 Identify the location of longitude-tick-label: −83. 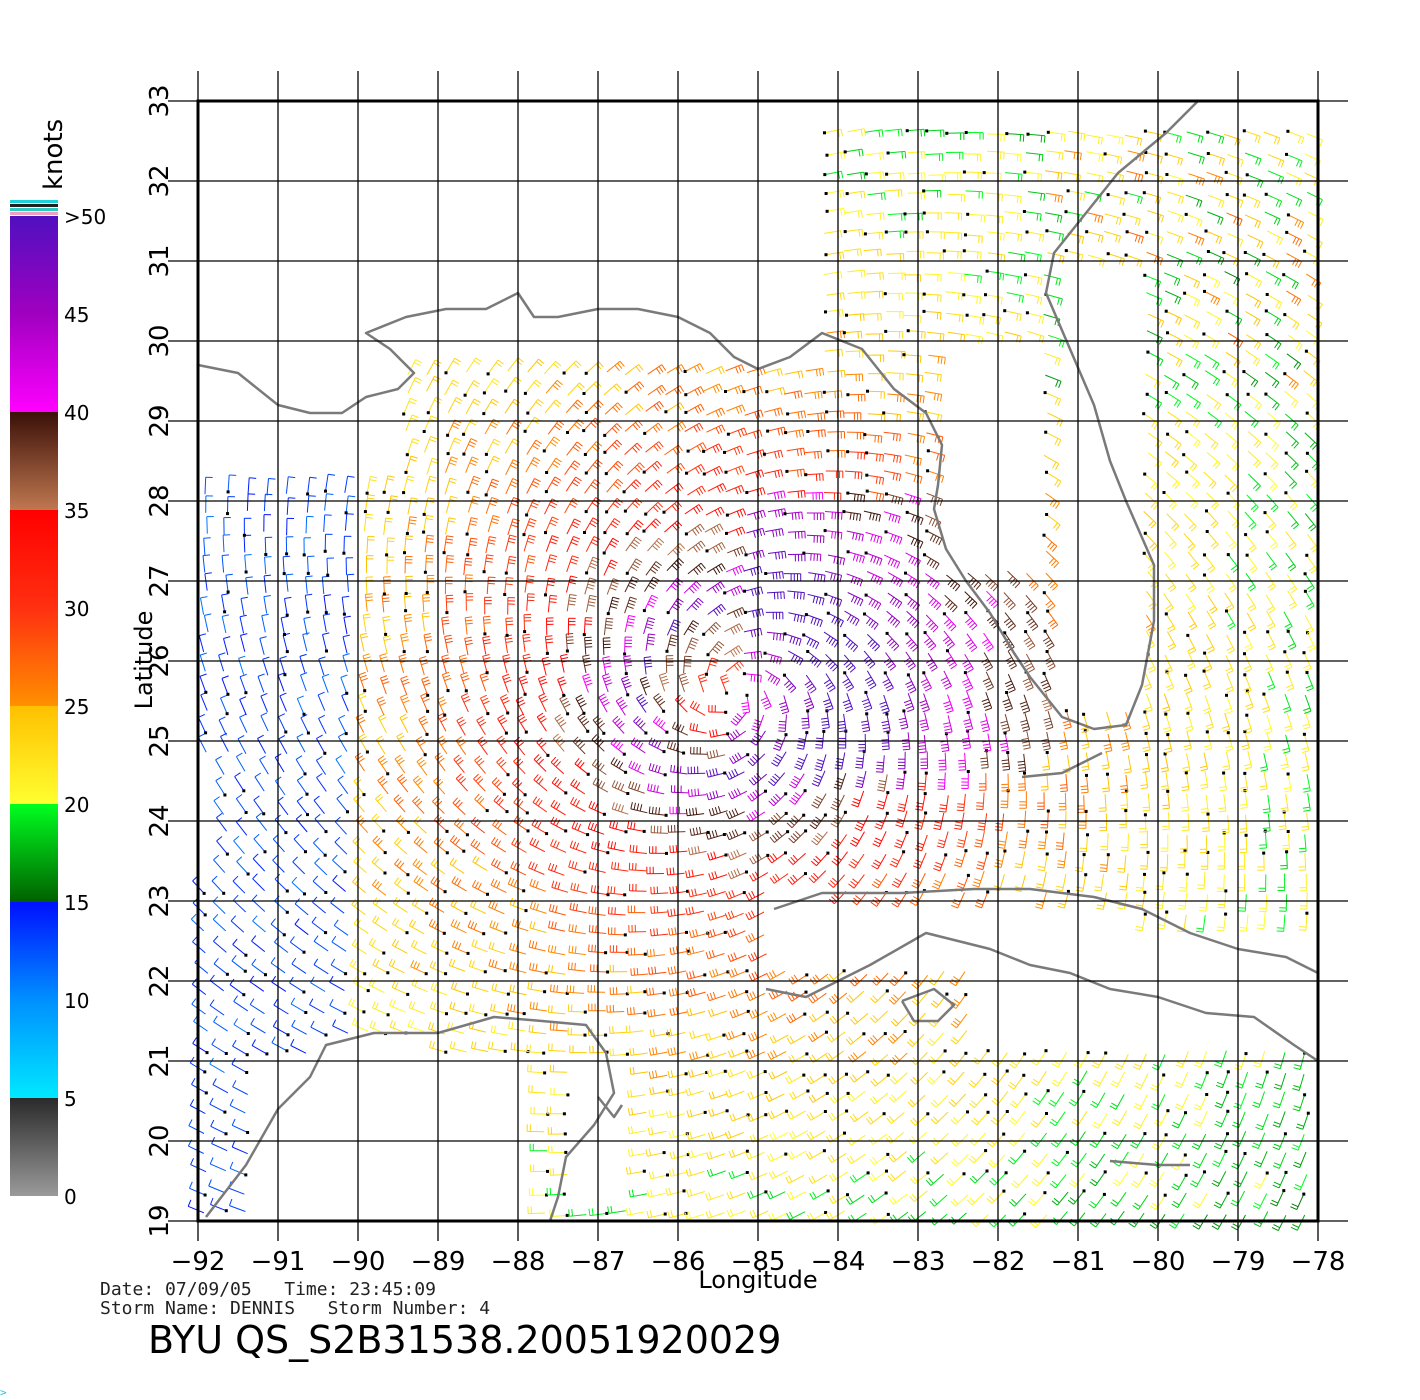
(918, 1262).